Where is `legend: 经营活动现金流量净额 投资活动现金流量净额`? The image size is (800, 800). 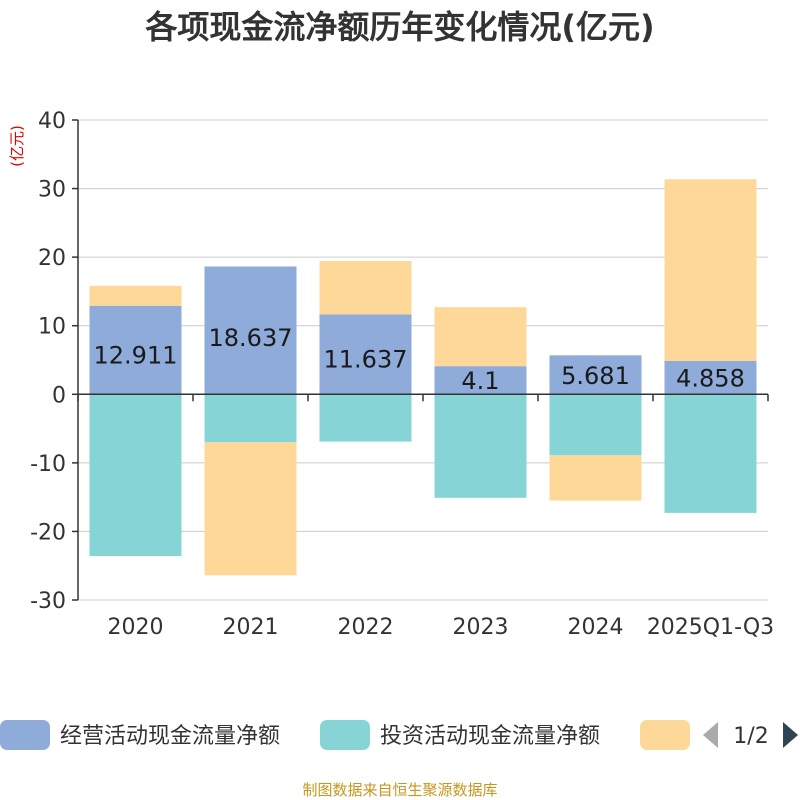
legend: 经营活动现金流量净额 投资活动现金流量净额 is located at coordinates (345, 735).